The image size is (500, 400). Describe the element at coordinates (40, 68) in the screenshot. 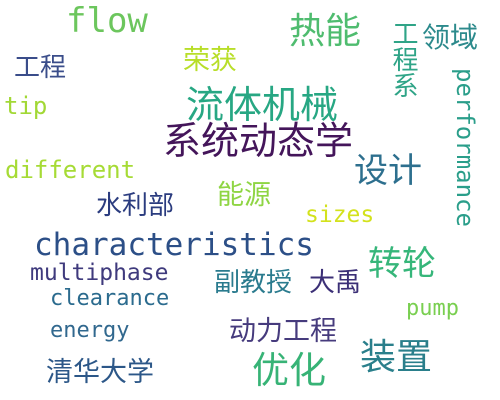

I see `word-gongcheng: 工程` at that location.